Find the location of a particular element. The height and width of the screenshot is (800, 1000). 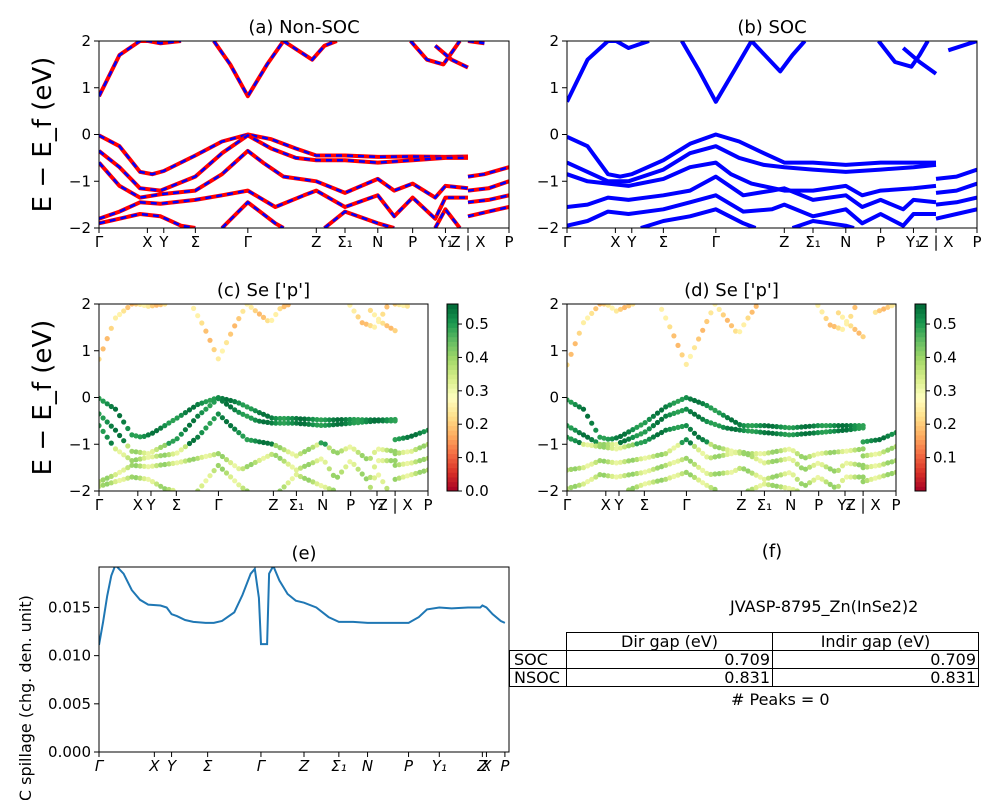

x-tick-label: Z is located at coordinates (273, 505).